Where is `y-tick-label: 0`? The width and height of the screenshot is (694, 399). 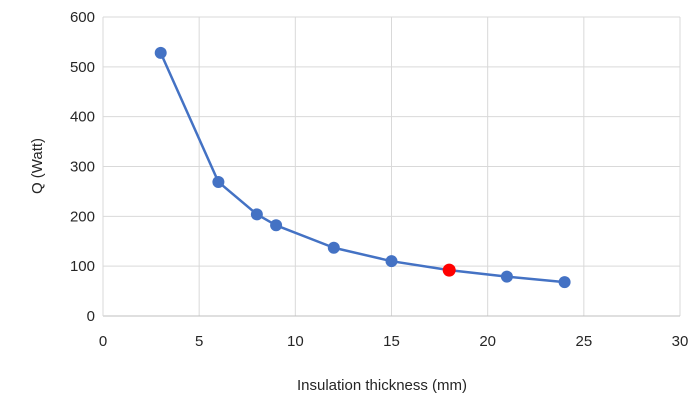 y-tick-label: 0 is located at coordinates (91, 316).